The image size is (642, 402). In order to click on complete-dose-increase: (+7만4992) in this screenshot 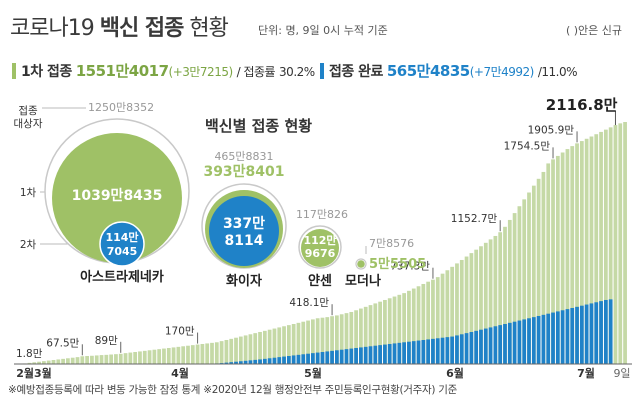, I will do `click(502, 72)`.